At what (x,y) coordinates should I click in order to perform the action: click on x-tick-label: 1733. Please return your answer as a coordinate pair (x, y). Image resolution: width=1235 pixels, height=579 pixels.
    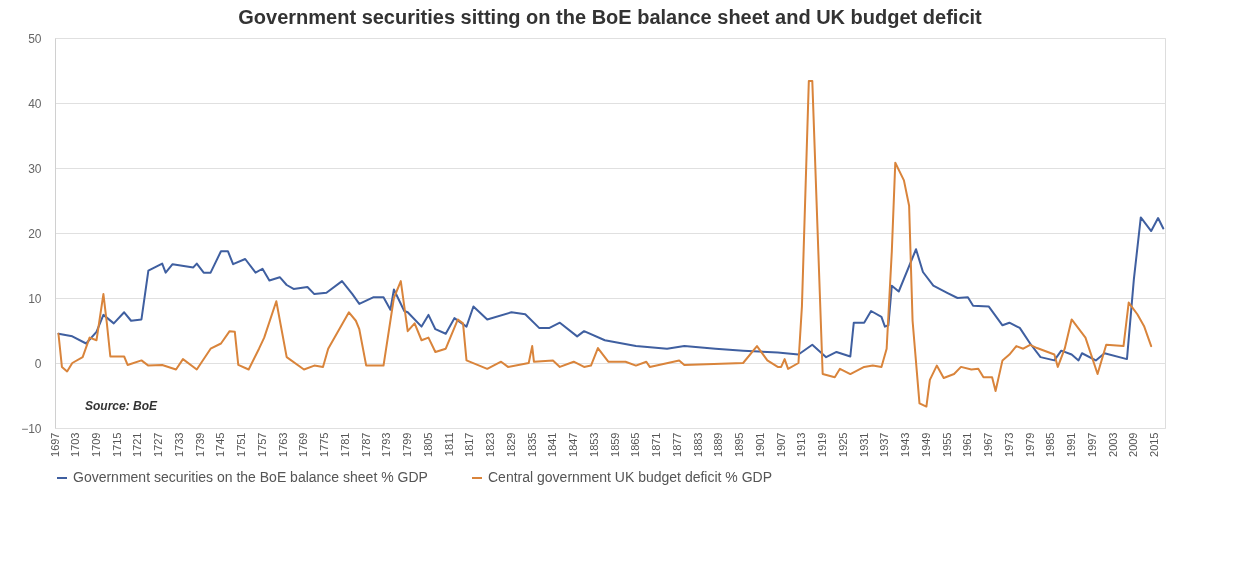
    Looking at the image, I should click on (178, 444).